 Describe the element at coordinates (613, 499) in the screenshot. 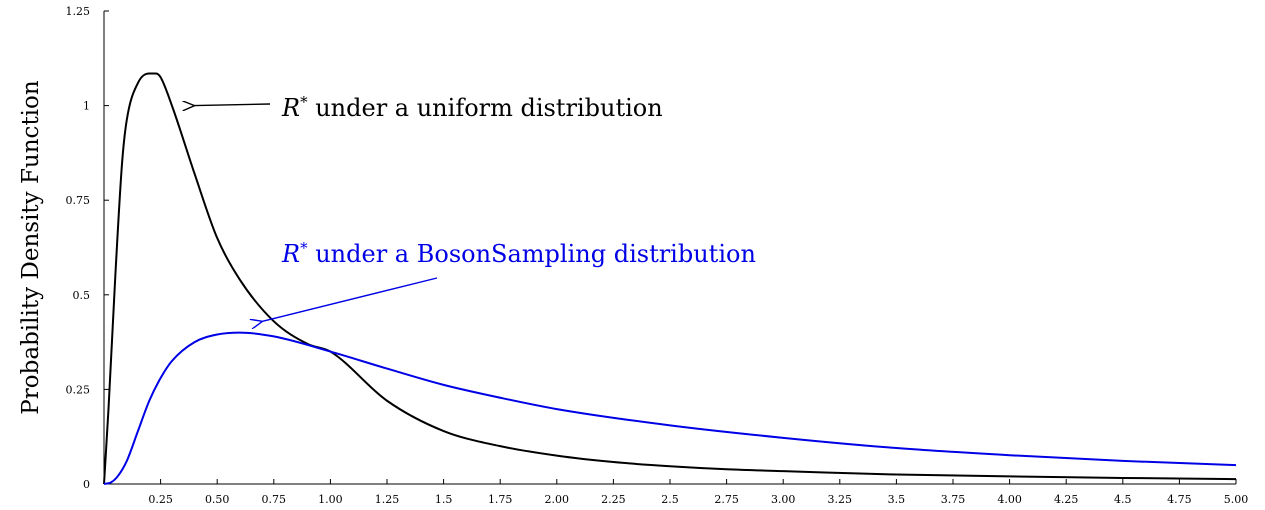

I see `x-tick-label: 2.25` at that location.